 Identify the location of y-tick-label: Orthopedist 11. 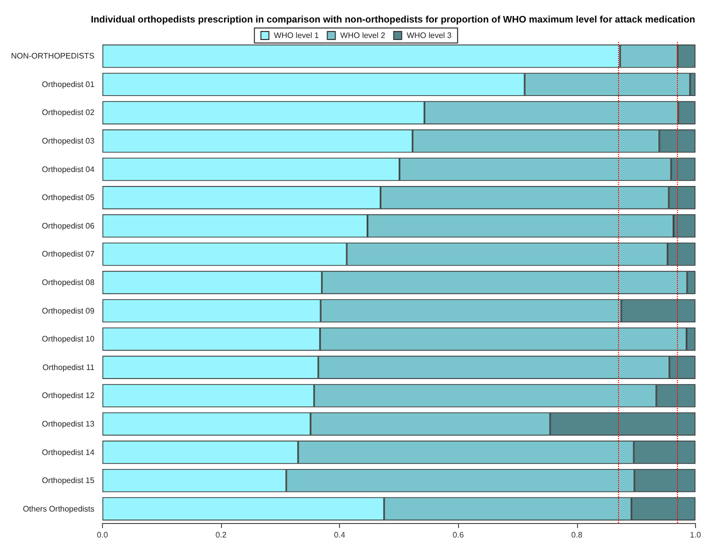
(68, 367).